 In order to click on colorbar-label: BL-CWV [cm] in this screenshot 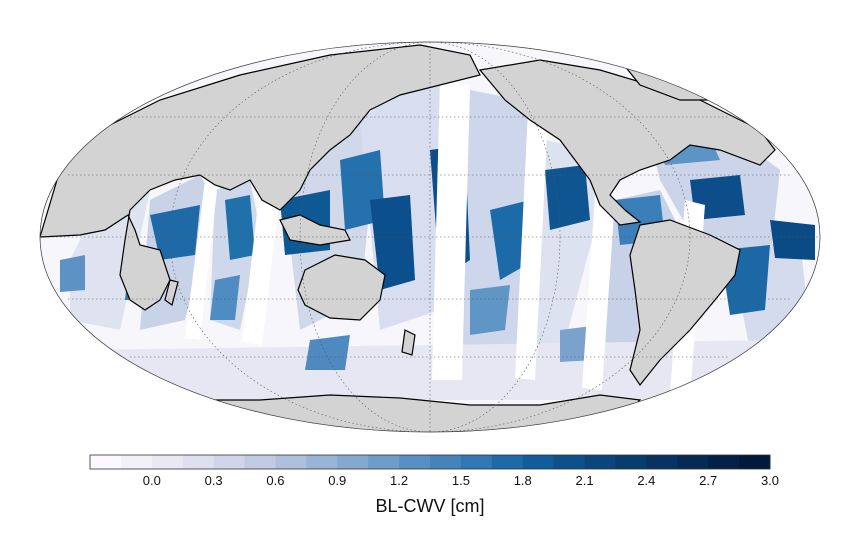, I will do `click(429, 506)`.